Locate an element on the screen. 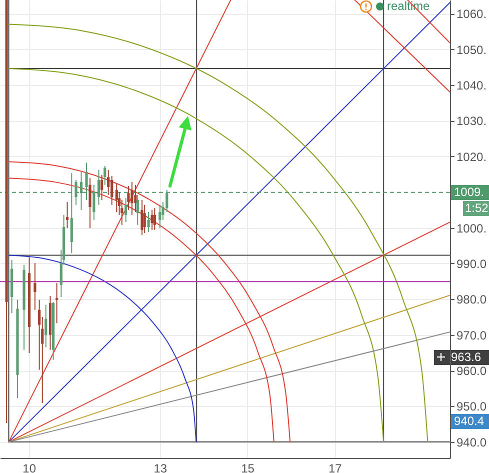  y-tick-label: 980.0 is located at coordinates (471, 299).